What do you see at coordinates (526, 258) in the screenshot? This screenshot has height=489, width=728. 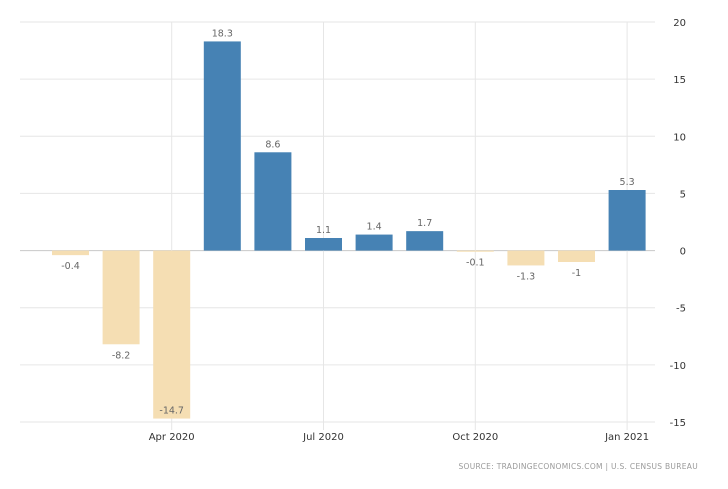 I see `bar-nov-2020` at bounding box center [526, 258].